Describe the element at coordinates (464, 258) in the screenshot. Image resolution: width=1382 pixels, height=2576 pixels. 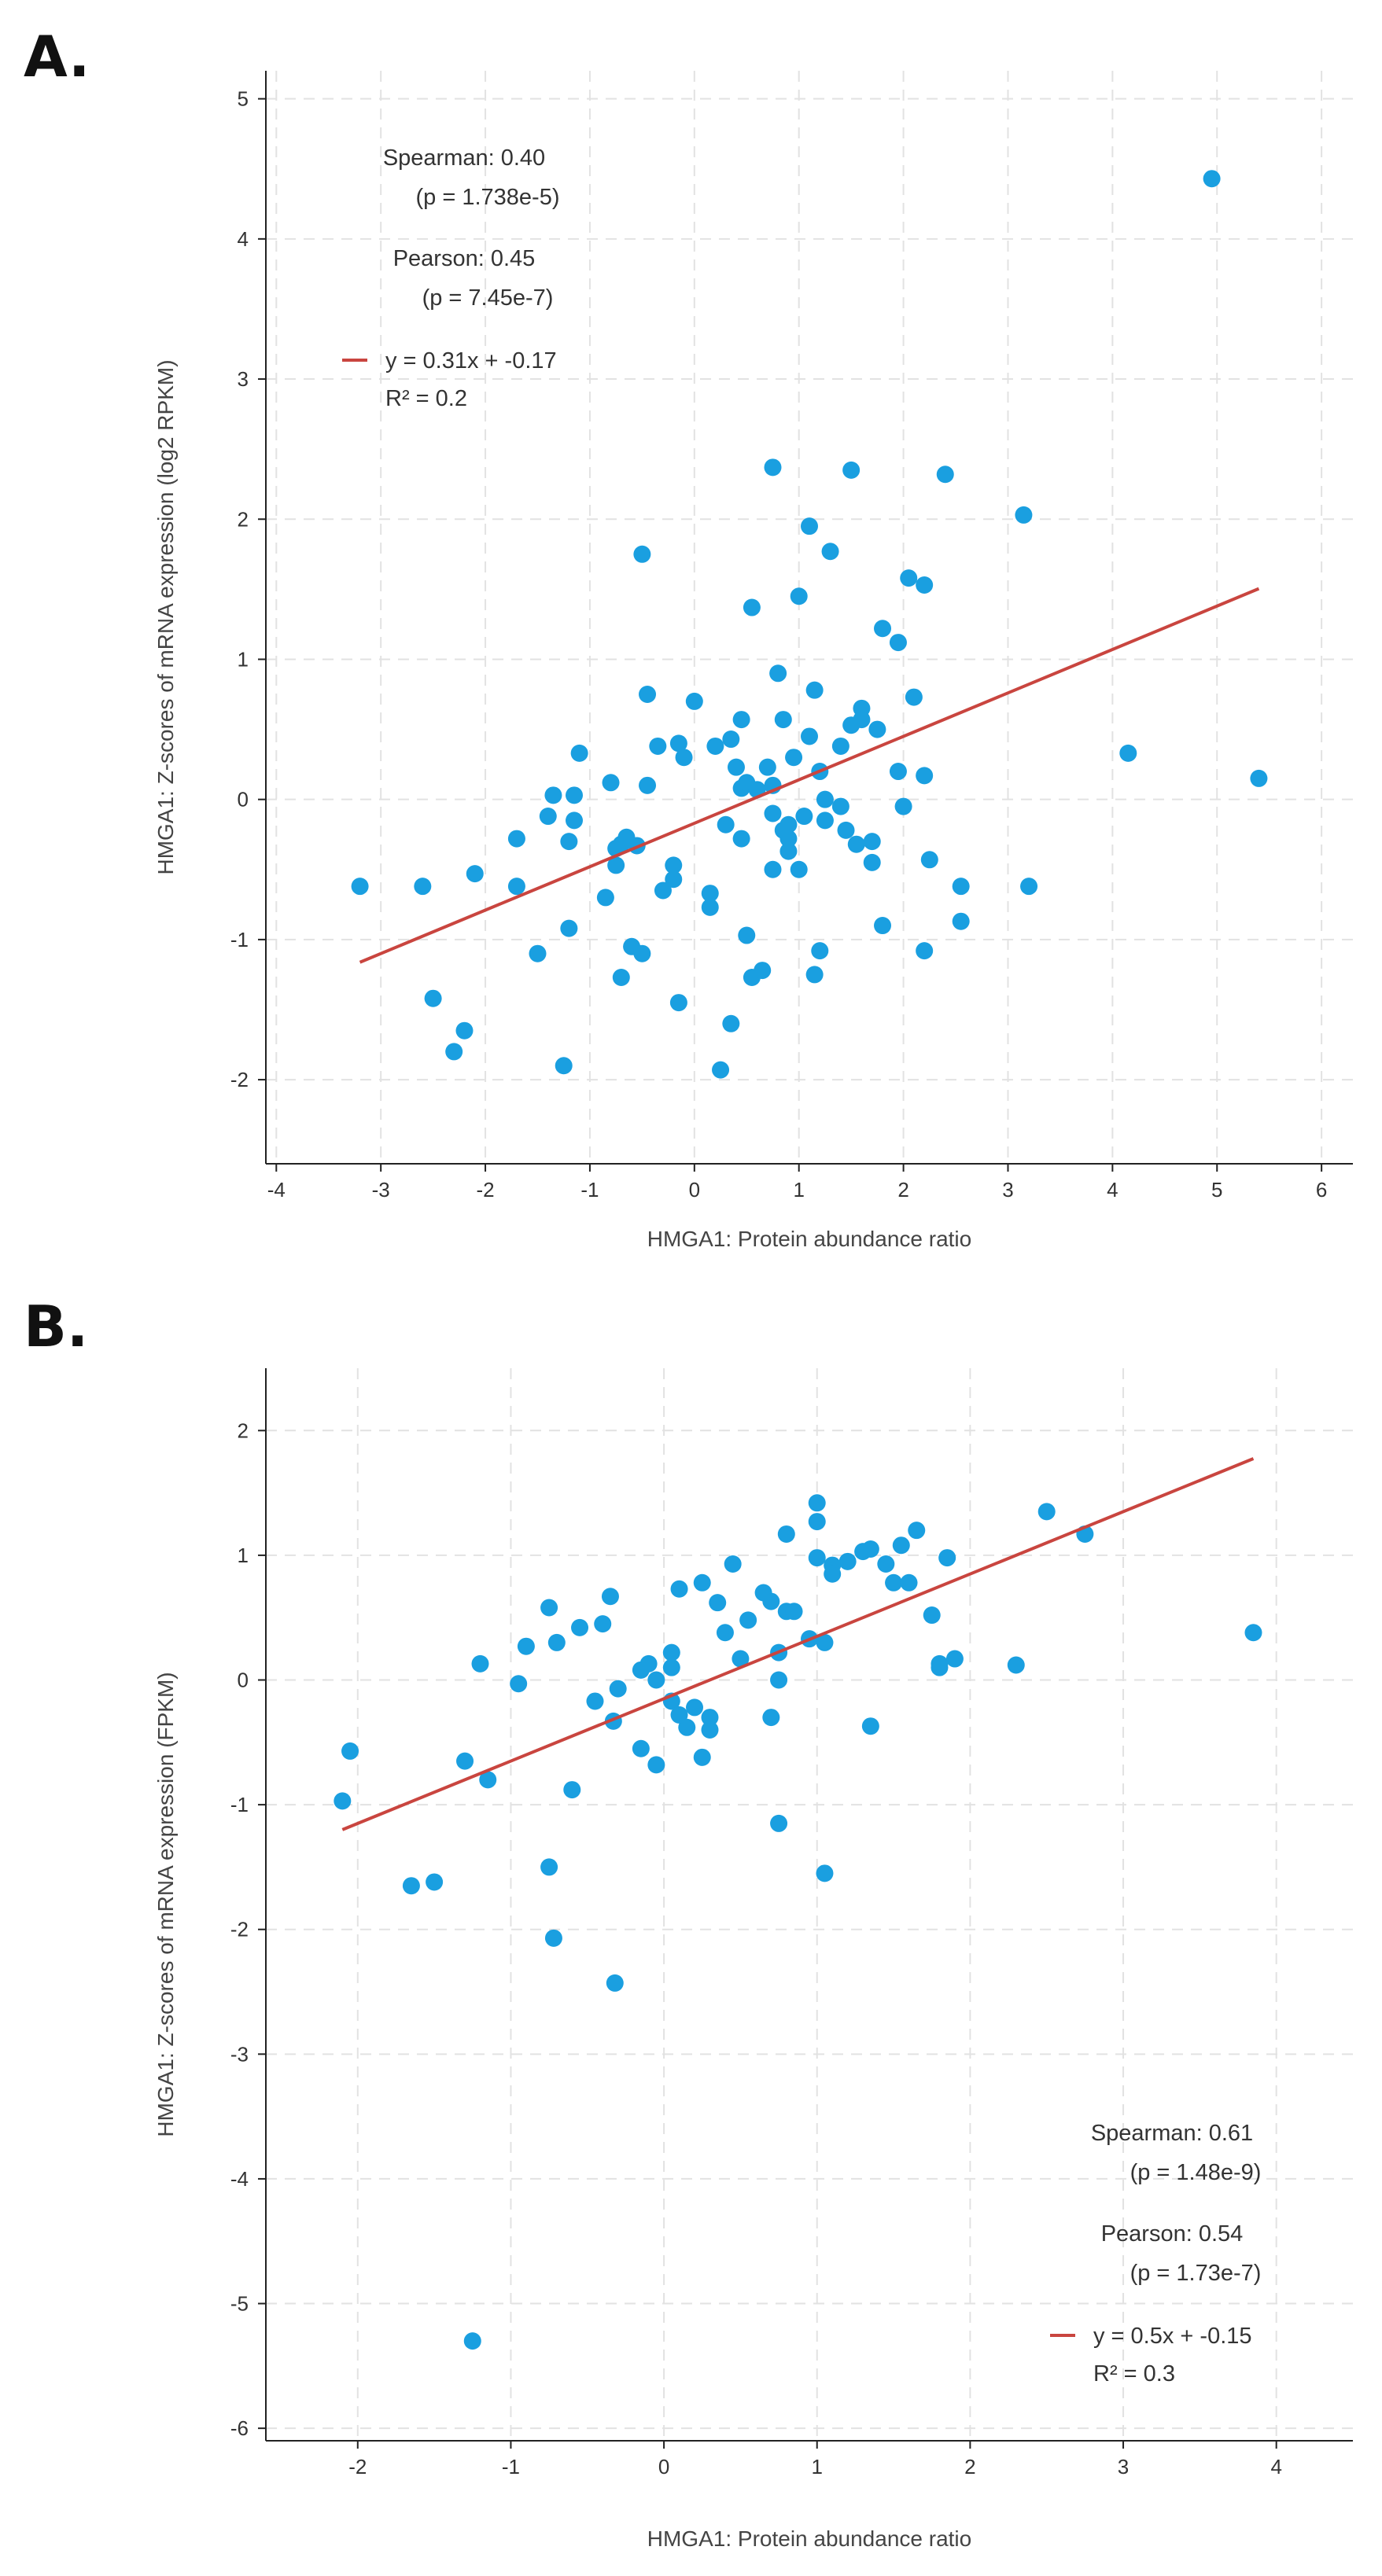
I see `pearson-label: Pearson: 0.45` at that location.